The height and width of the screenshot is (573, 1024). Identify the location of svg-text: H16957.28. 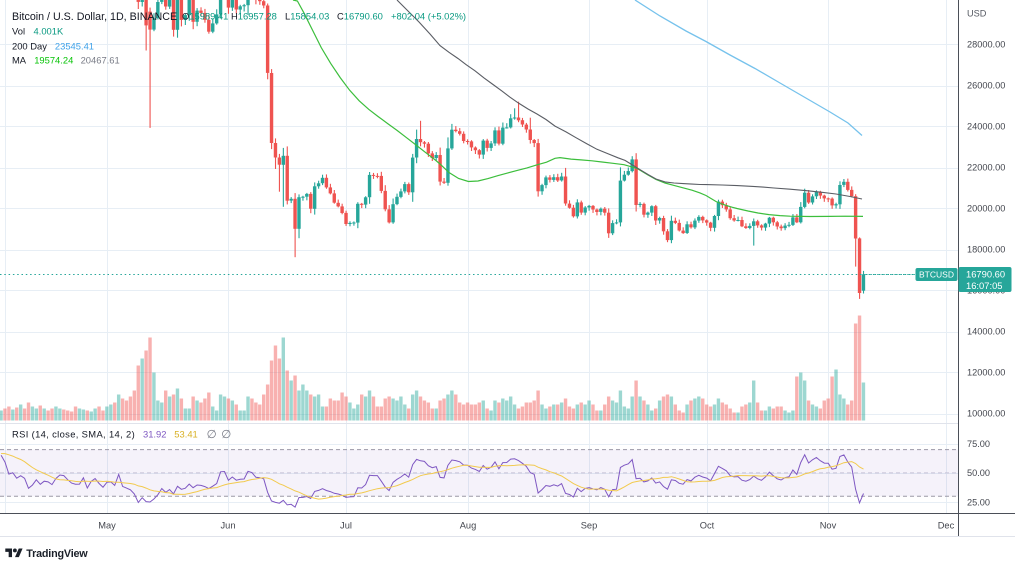
(254, 15).